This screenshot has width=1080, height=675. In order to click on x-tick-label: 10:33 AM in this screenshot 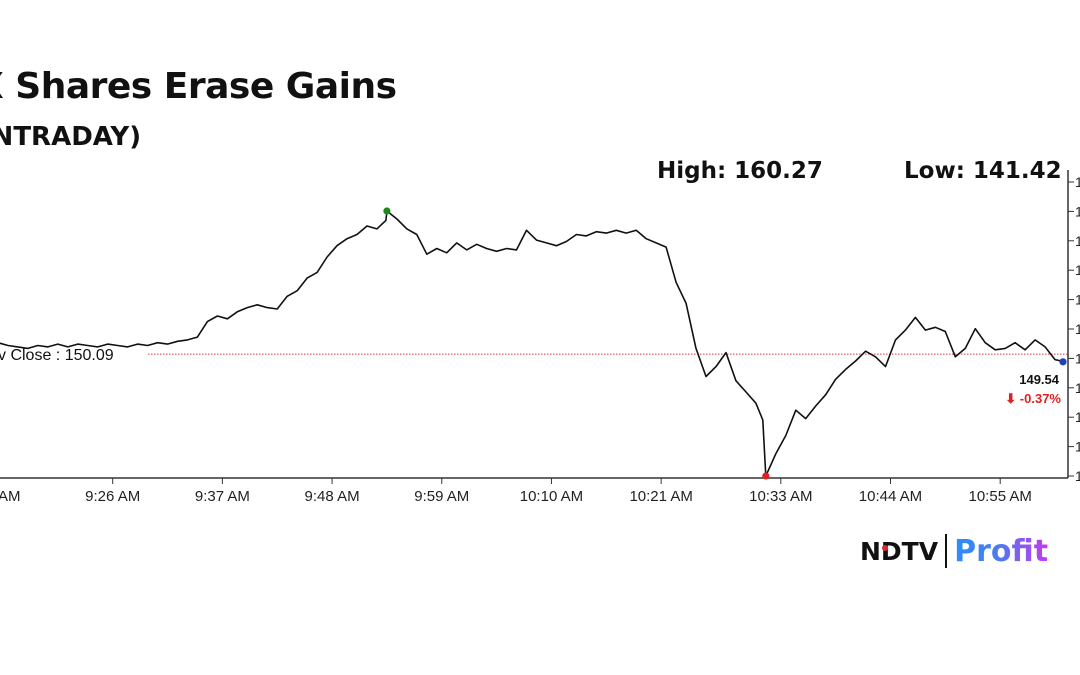, I will do `click(780, 496)`.